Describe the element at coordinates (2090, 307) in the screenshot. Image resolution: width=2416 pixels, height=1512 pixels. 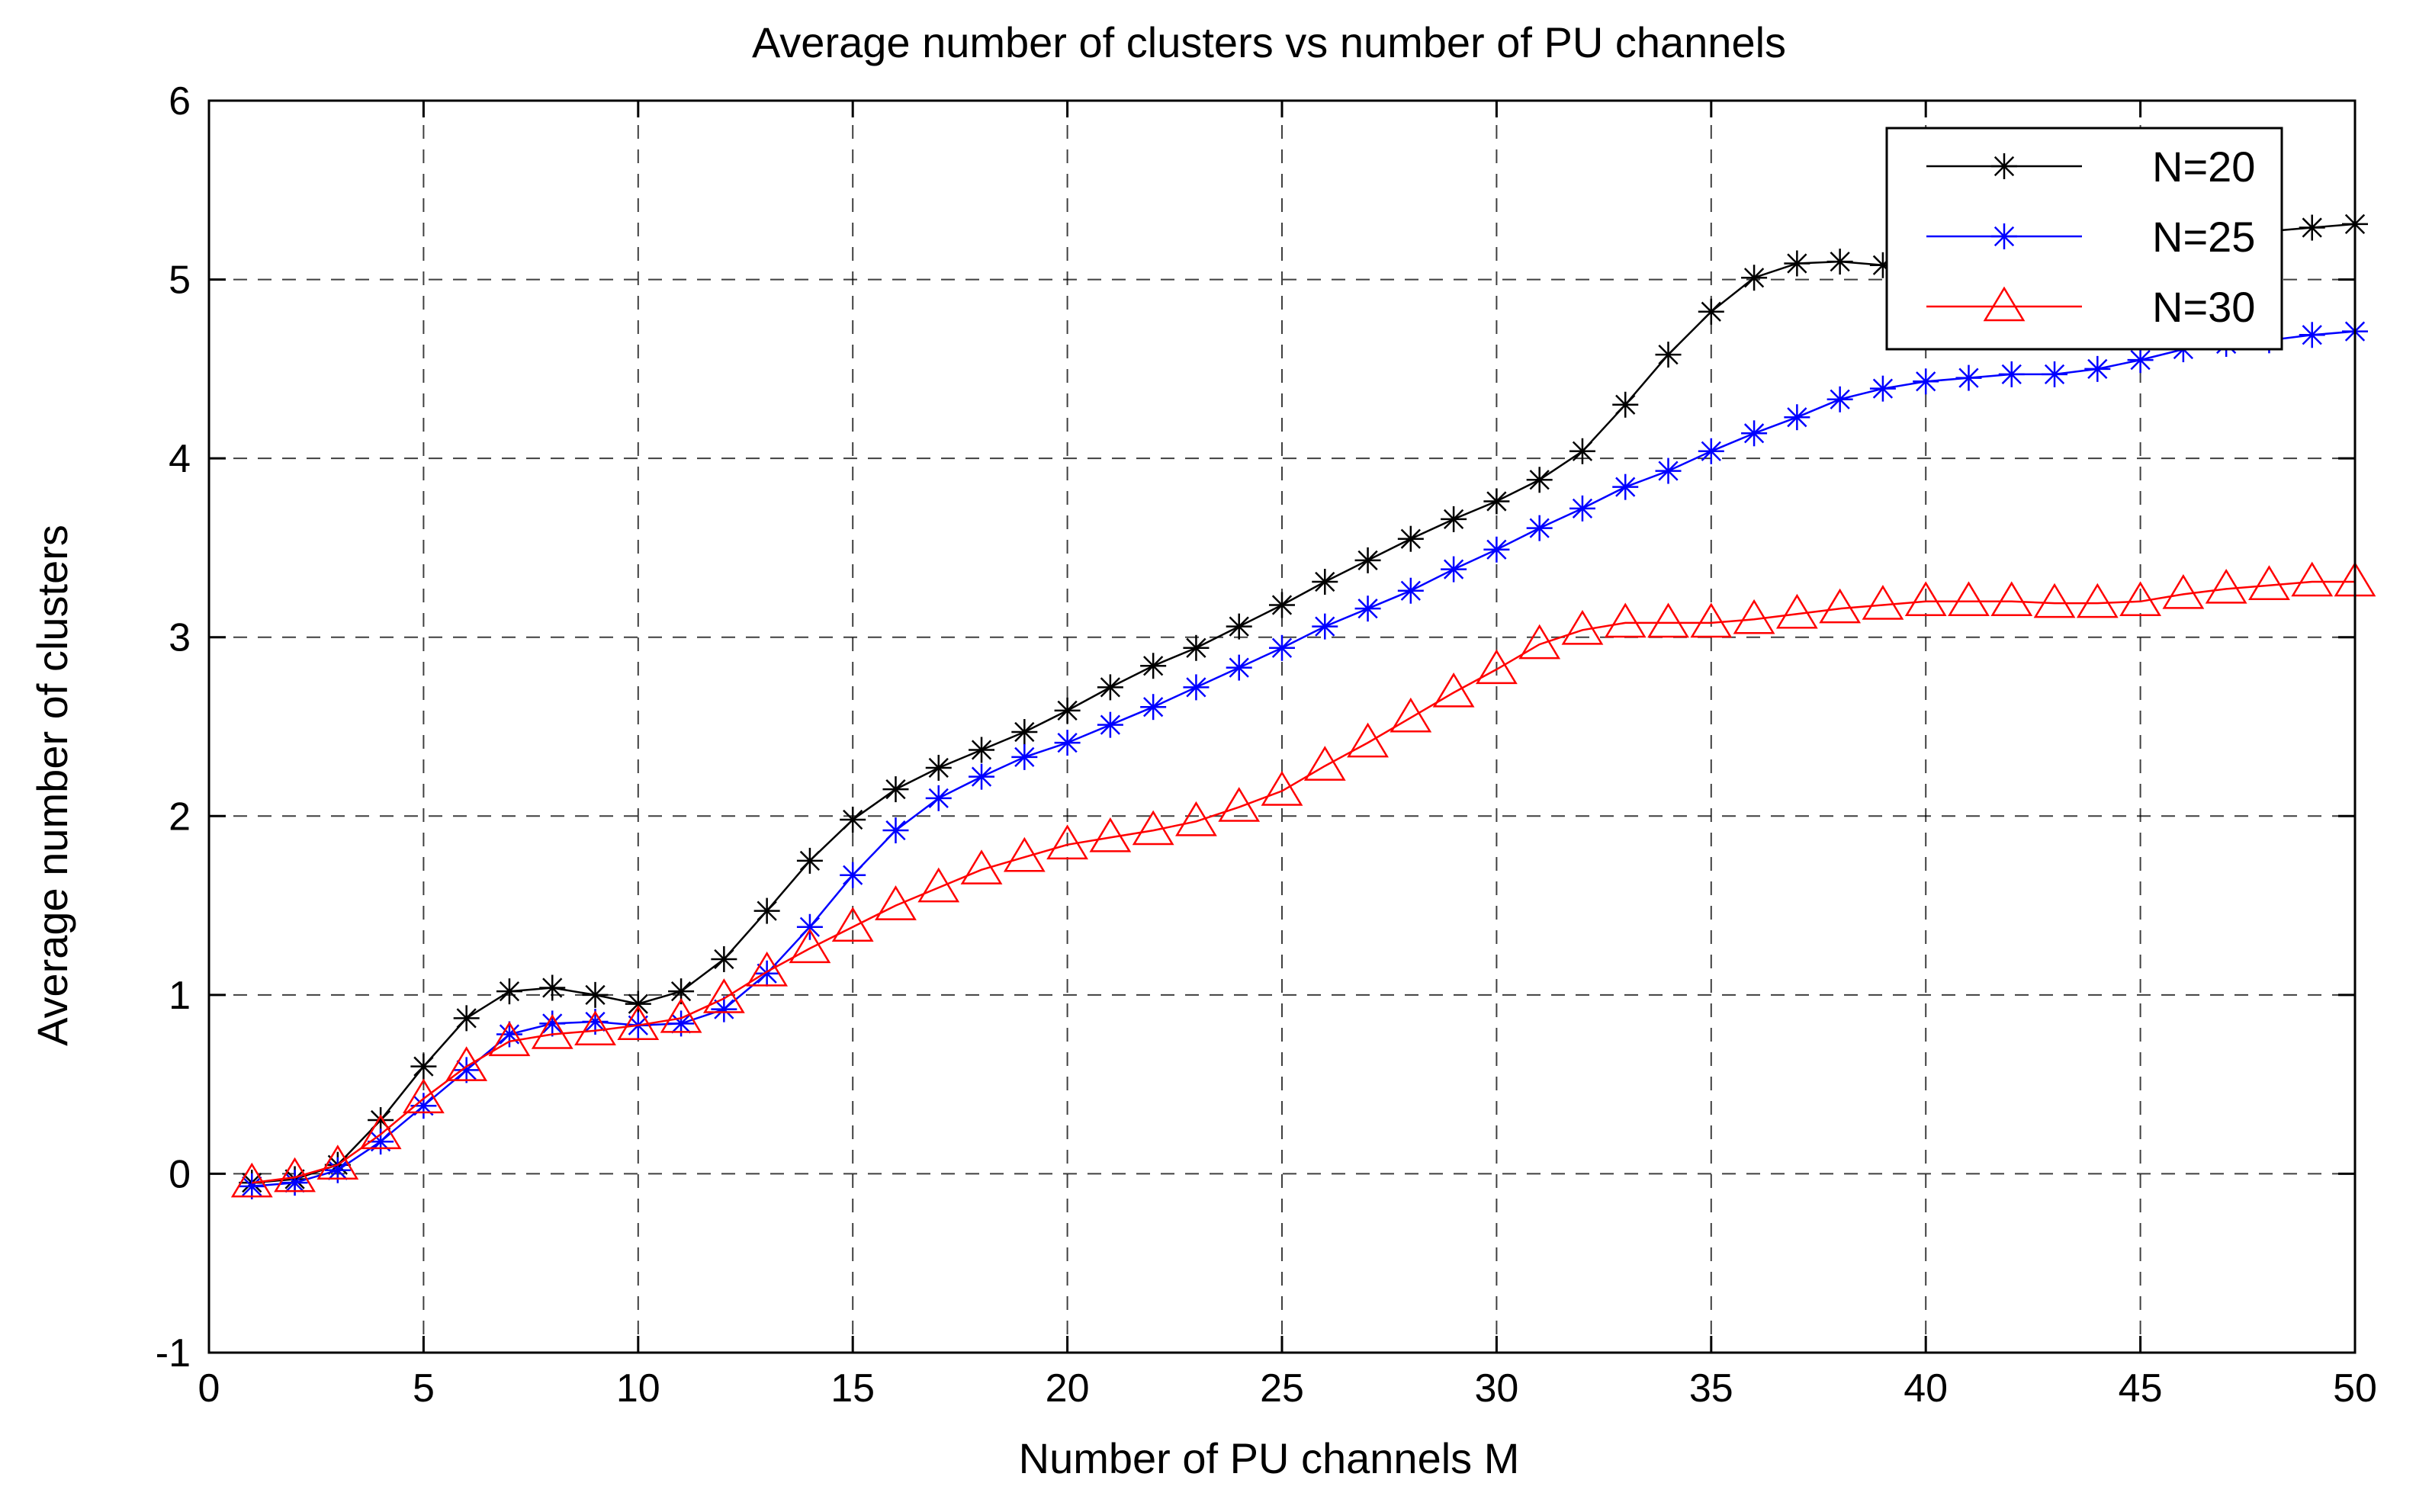
I see `legend-item: N=30` at that location.